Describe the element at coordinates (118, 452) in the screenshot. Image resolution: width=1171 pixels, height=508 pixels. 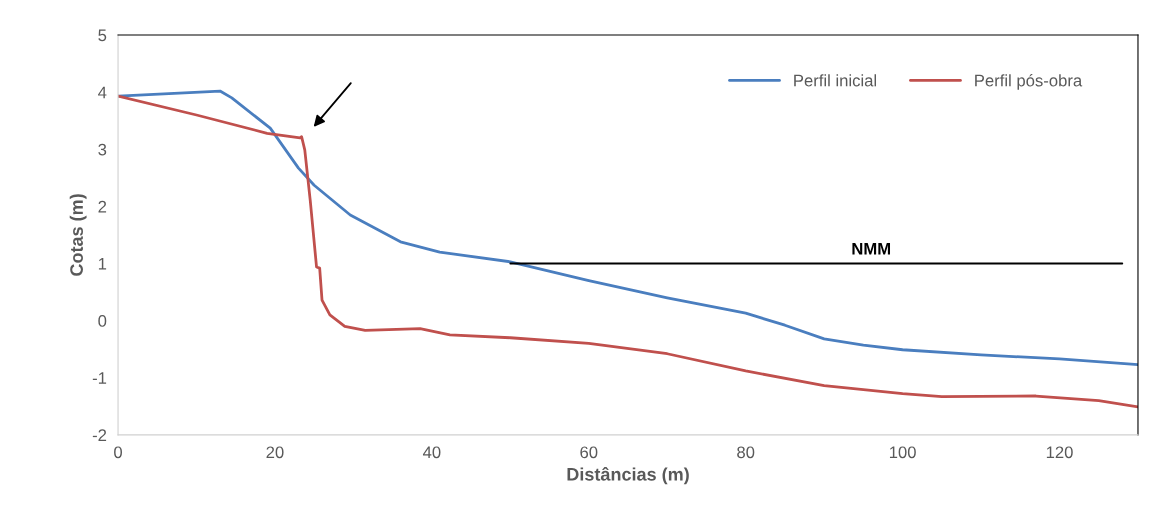
I see `x-tick-label: 0` at that location.